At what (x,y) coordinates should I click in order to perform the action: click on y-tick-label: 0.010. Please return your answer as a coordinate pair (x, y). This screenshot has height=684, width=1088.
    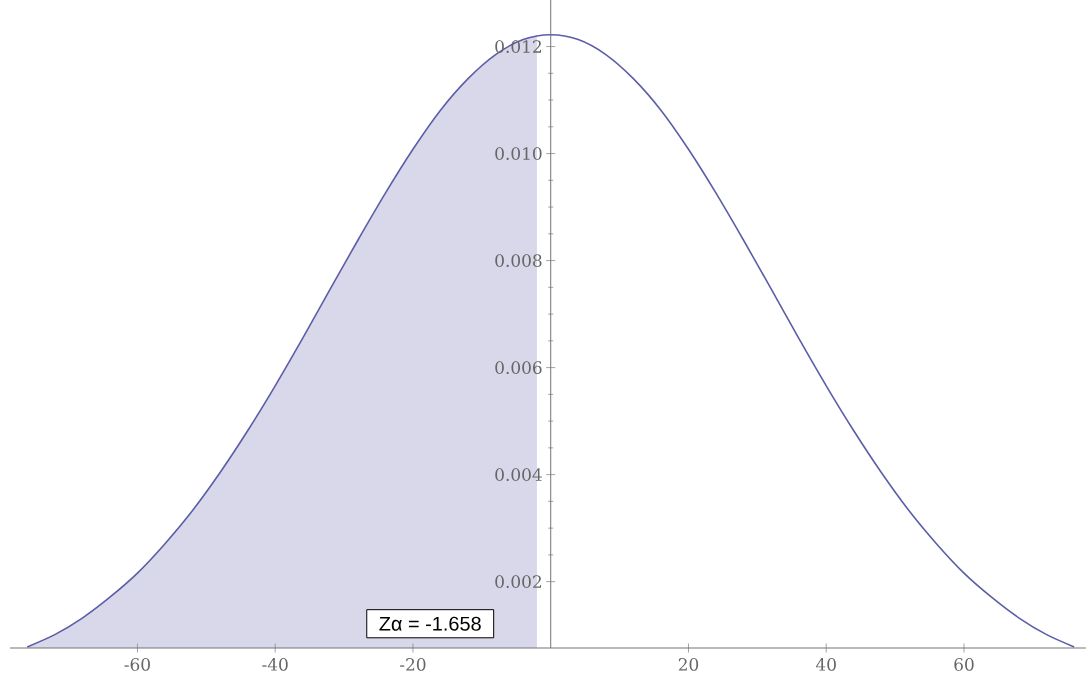
    Looking at the image, I should click on (518, 153).